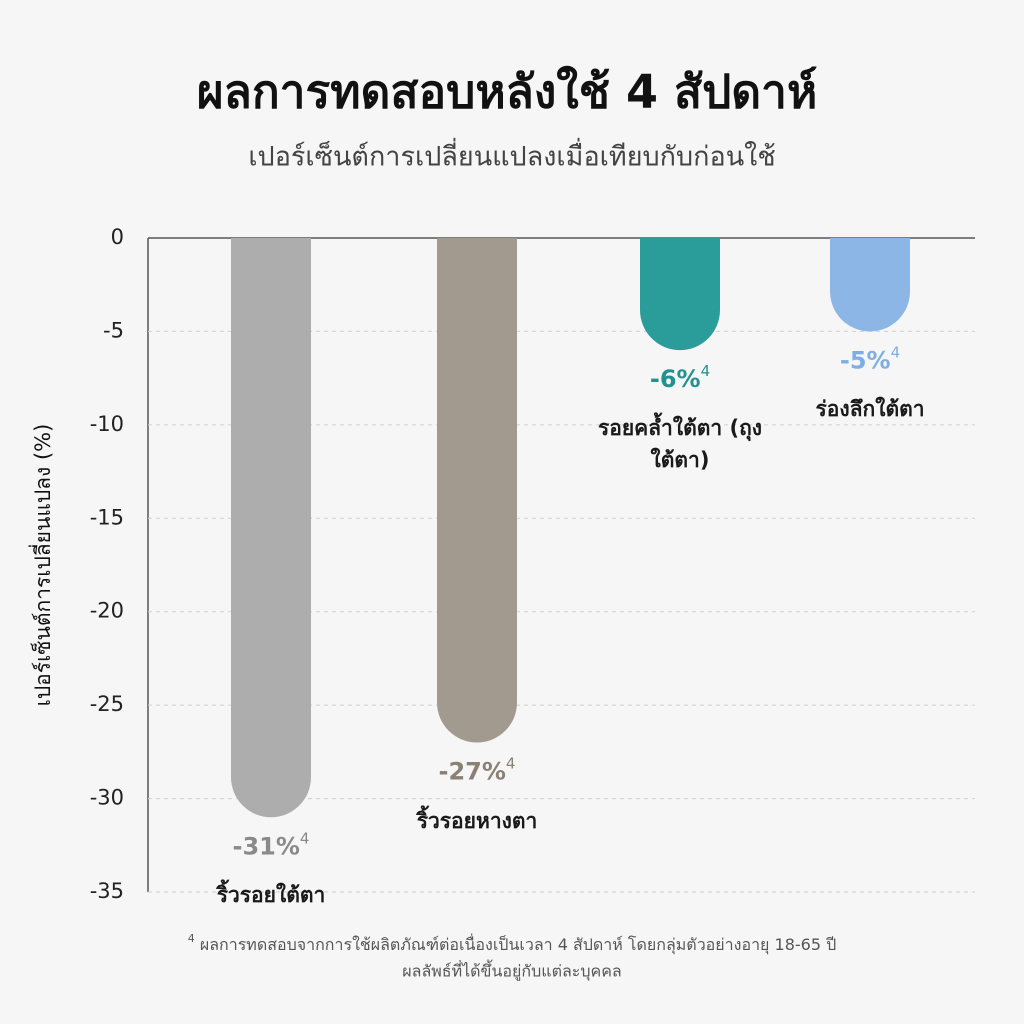 The image size is (1024, 1024). What do you see at coordinates (507, 92) in the screenshot?
I see `chart-title: ผลการทดสอบหลังใช้ 4 สัปดาห์` at bounding box center [507, 92].